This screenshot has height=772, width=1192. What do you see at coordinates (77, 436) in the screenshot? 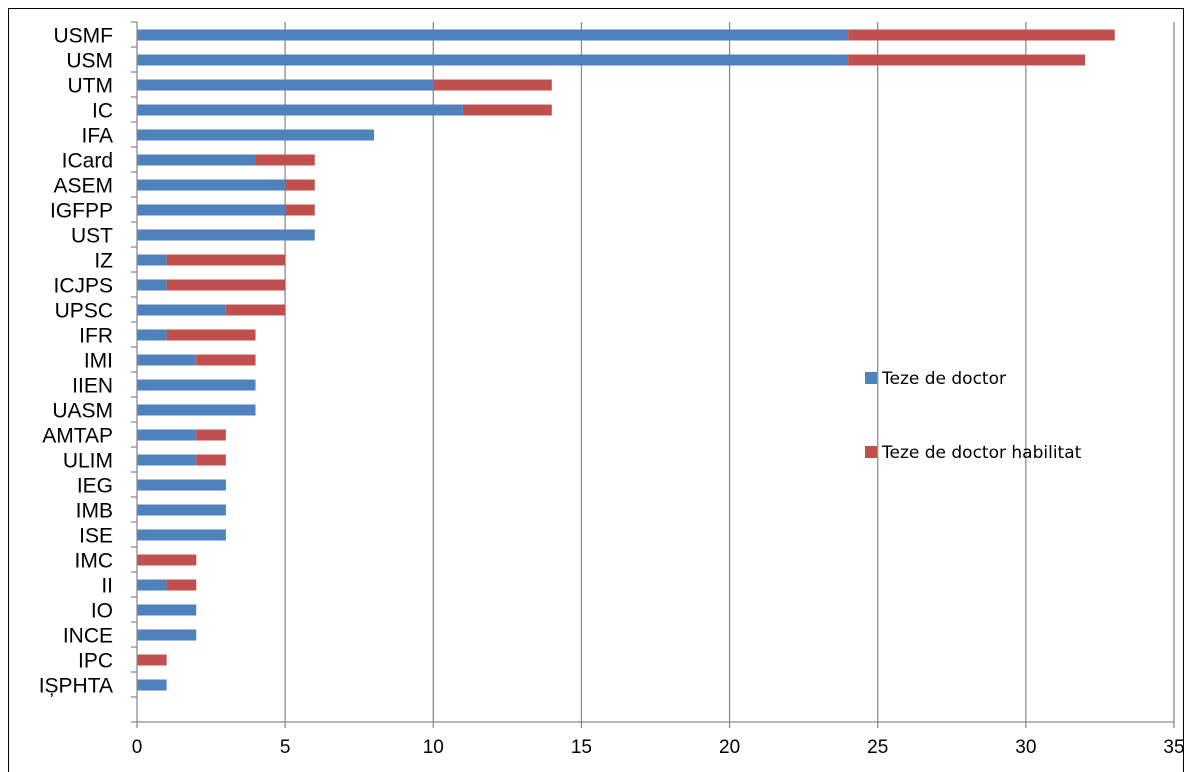
I see `category-label-amtap: AMTAP` at bounding box center [77, 436].